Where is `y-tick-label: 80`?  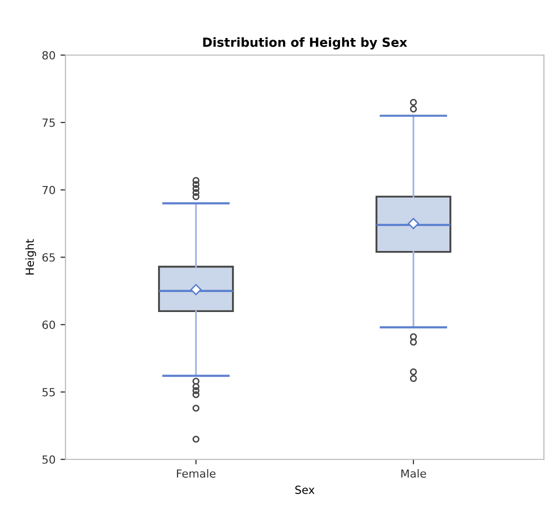
y-tick-label: 80 is located at coordinates (49, 55).